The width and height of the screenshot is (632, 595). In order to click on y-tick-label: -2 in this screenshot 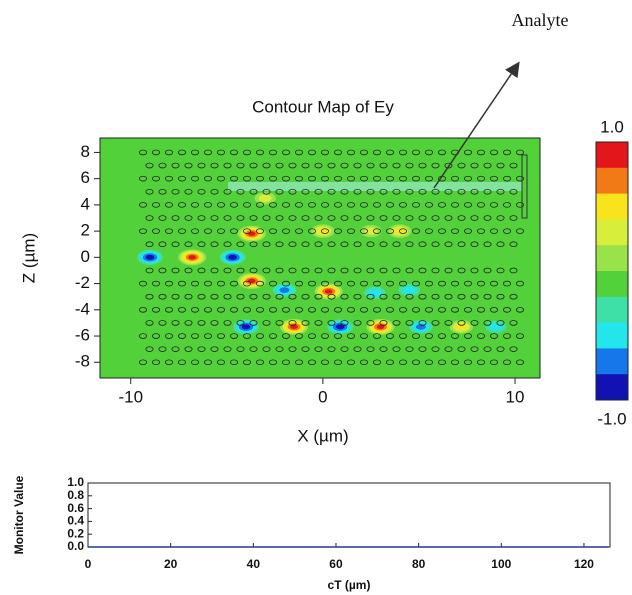, I will do `click(82, 282)`.